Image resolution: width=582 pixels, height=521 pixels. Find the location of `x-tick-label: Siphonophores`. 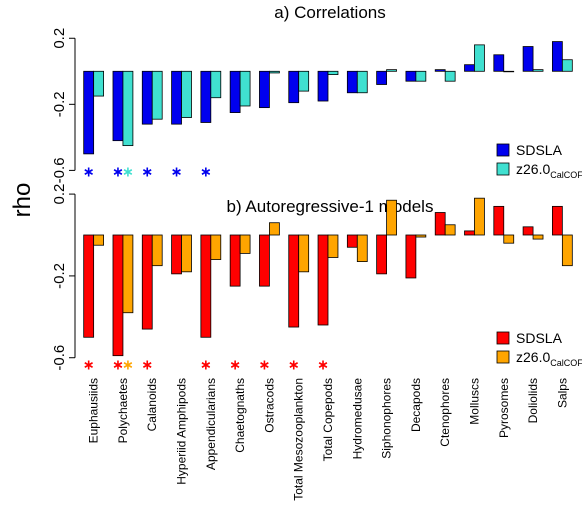

x-tick-label: Siphonophores is located at coordinates (387, 418).